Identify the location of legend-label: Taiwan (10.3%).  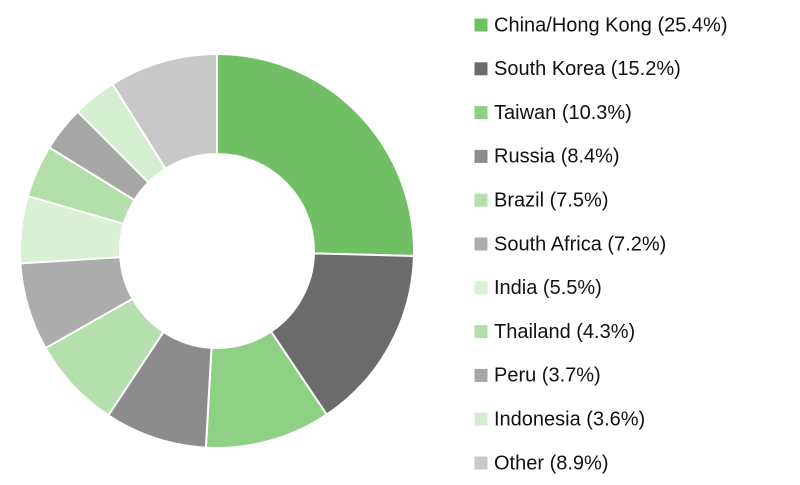
(563, 113).